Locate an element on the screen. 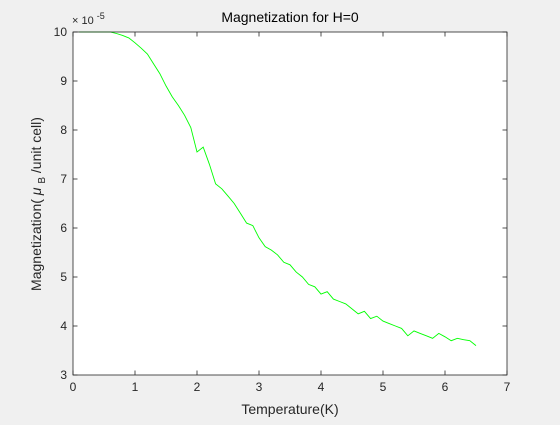  y-tick-label: 3 is located at coordinates (63, 375).